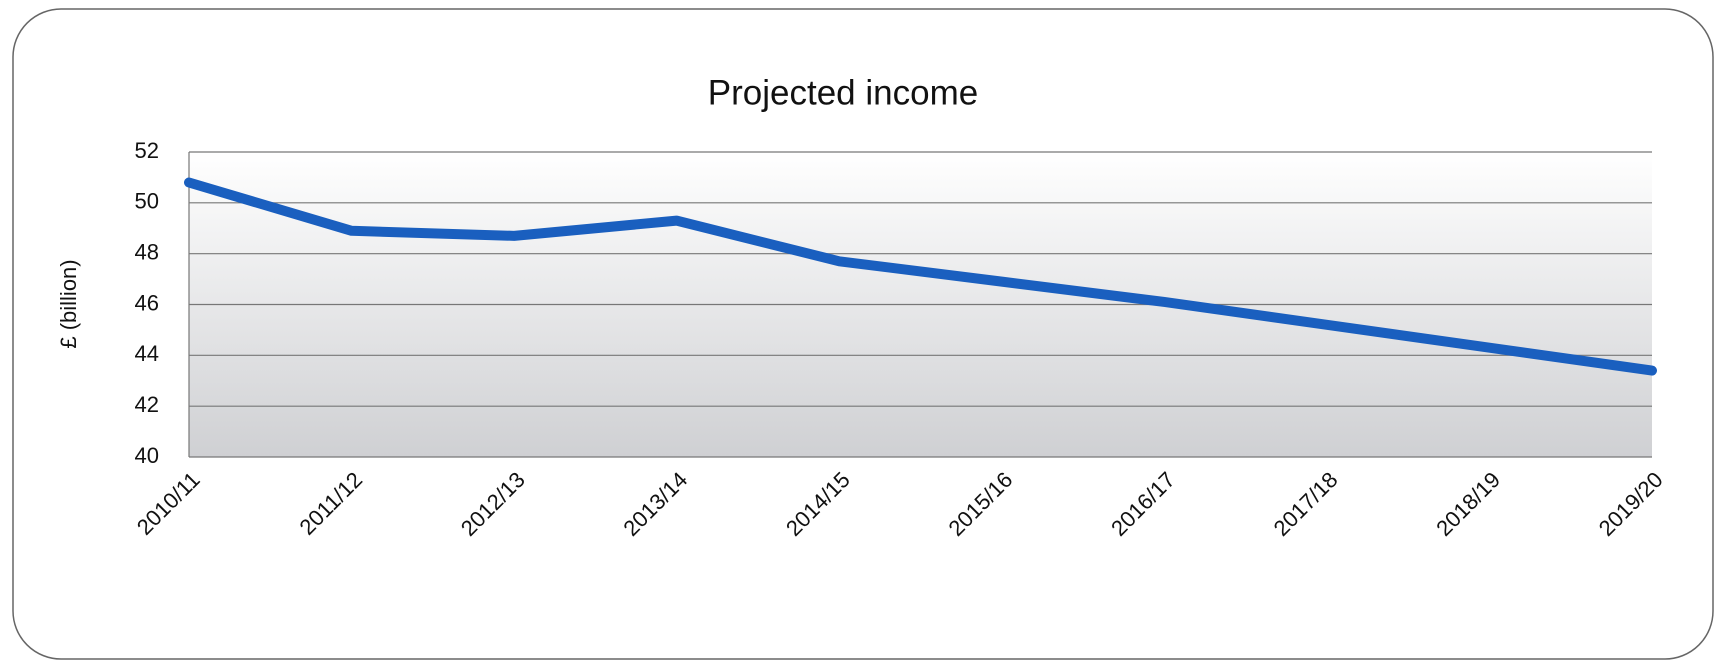 The height and width of the screenshot is (661, 1716). What do you see at coordinates (147, 404) in the screenshot?
I see `y-tick-label: 42` at bounding box center [147, 404].